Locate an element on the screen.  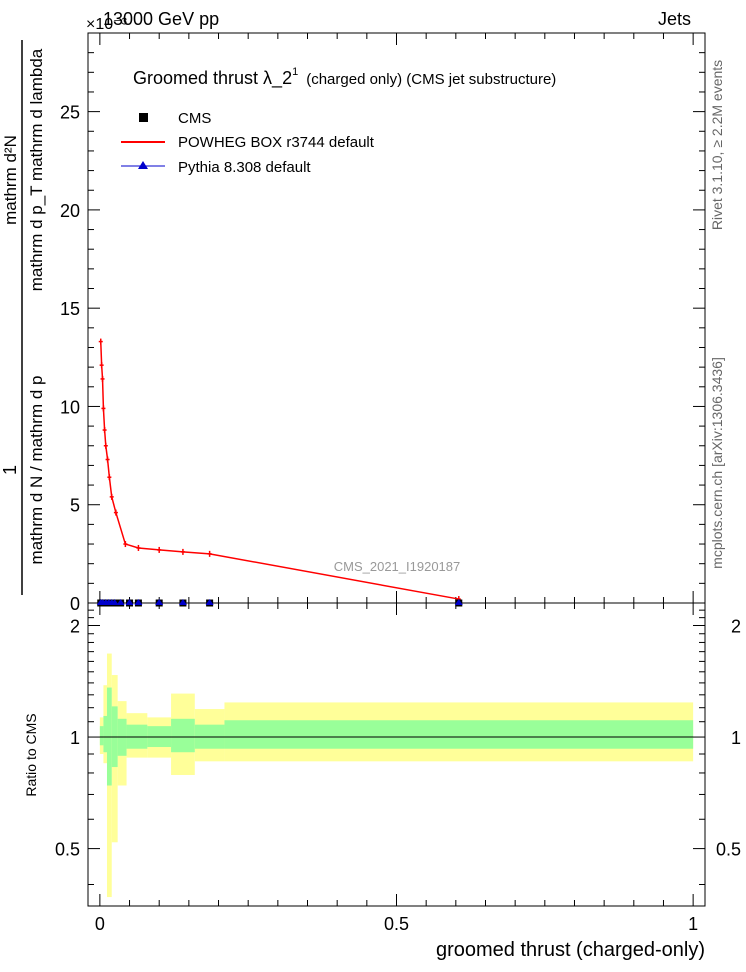
y-tick-label: 0 is located at coordinates (75, 604).